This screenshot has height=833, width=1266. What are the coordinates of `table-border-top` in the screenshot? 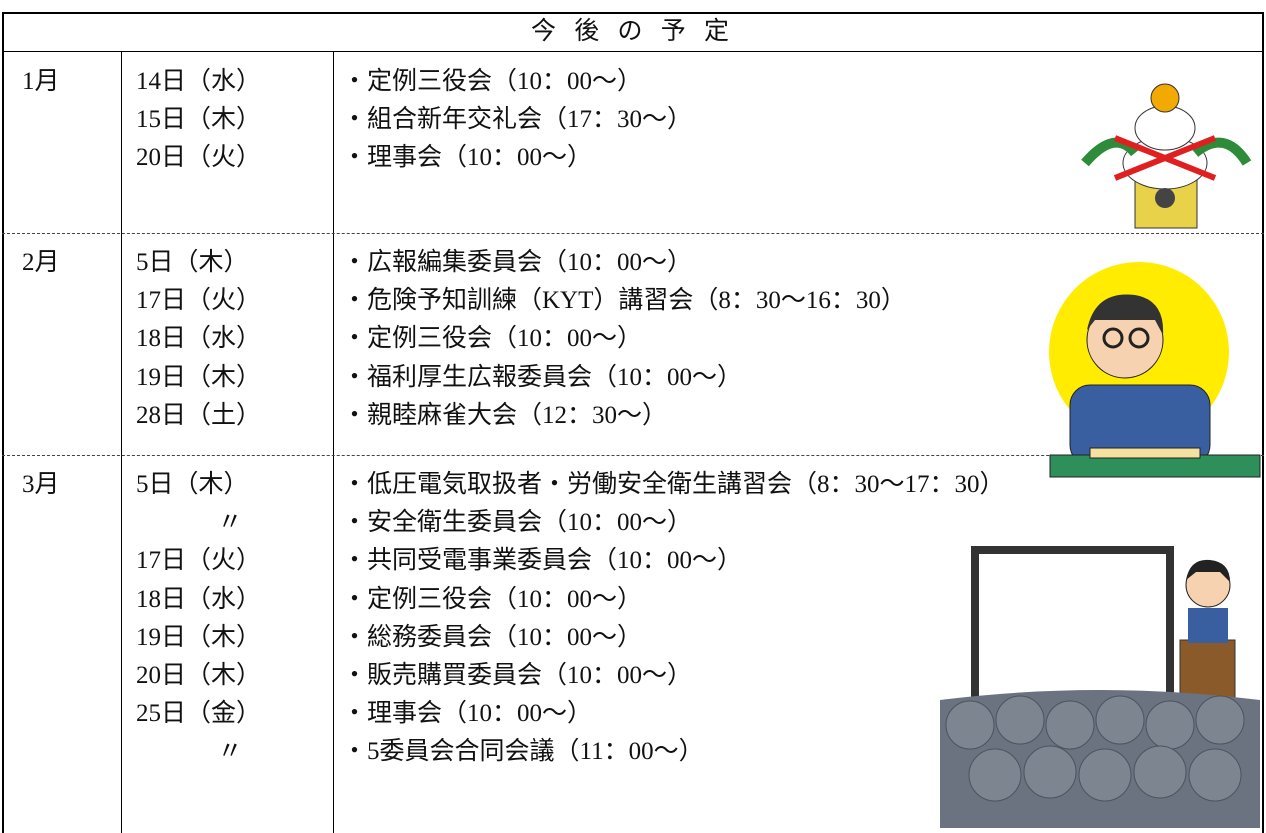 It's located at (633, 13).